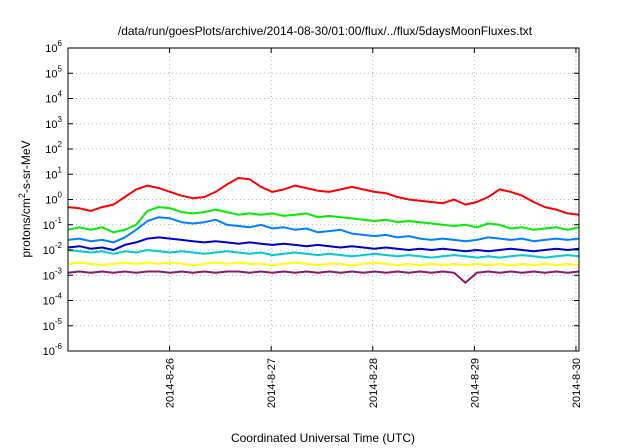 The image size is (640, 448). Describe the element at coordinates (53, 173) in the screenshot. I see `y-tick-label: 10¹` at that location.